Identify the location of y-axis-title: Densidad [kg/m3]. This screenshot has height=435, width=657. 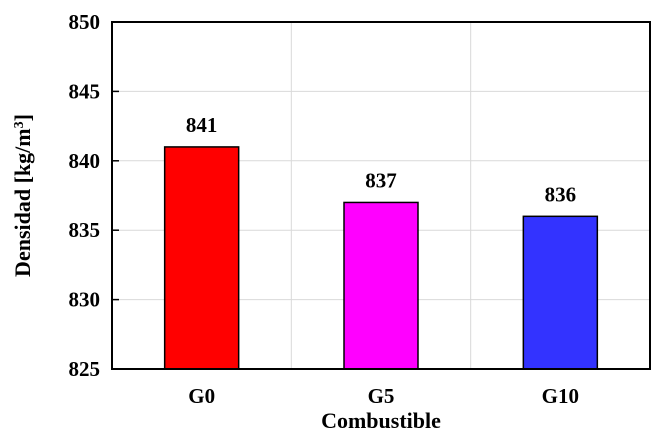
(22, 195).